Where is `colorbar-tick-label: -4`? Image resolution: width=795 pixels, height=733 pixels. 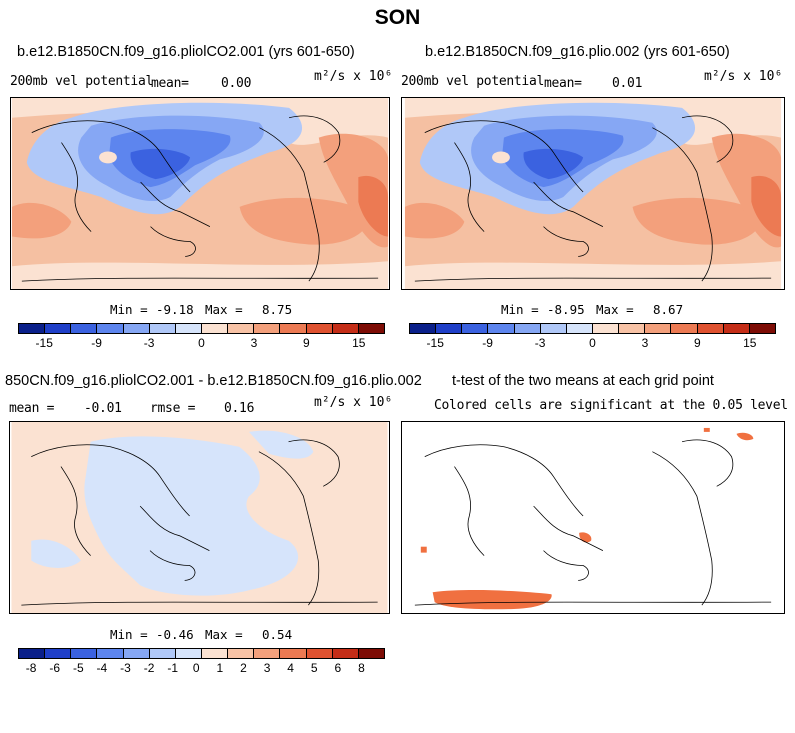 colorbar-tick-label: -4 is located at coordinates (102, 668).